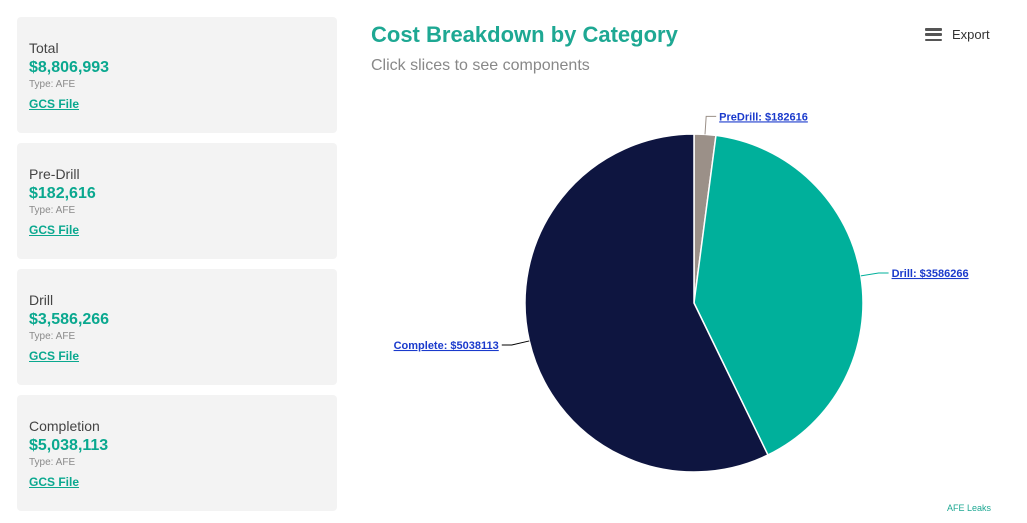 The image size is (1027, 523). Describe the element at coordinates (710, 125) in the screenshot. I see `connector-predrill` at that location.